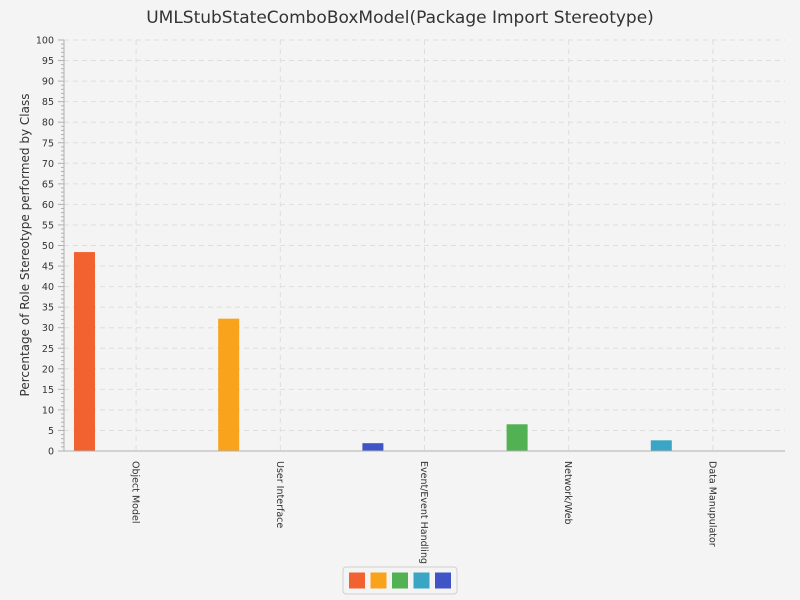 Image resolution: width=800 pixels, height=600 pixels. I want to click on y-tick-label: 30, so click(48, 328).